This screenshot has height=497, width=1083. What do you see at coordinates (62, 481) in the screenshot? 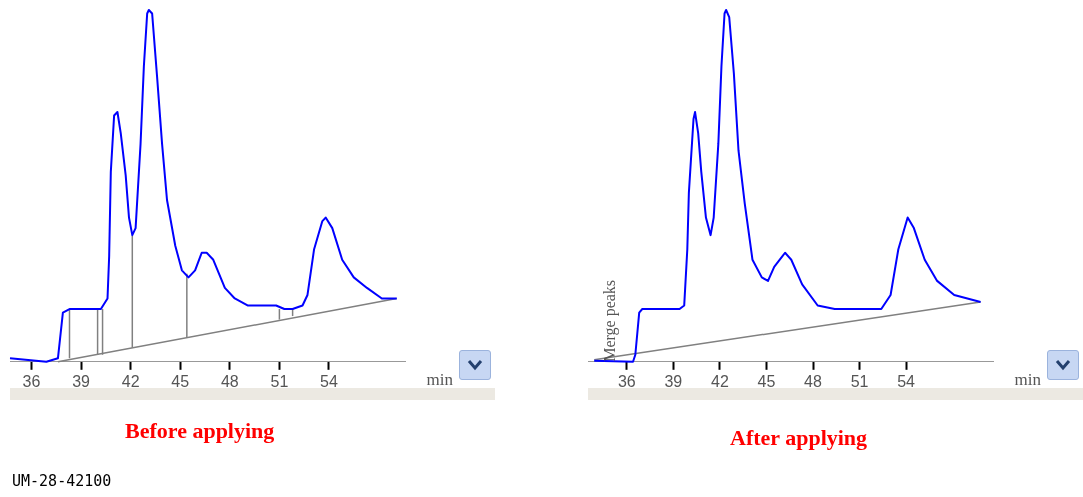
I see `text: UM-28-42100` at bounding box center [62, 481].